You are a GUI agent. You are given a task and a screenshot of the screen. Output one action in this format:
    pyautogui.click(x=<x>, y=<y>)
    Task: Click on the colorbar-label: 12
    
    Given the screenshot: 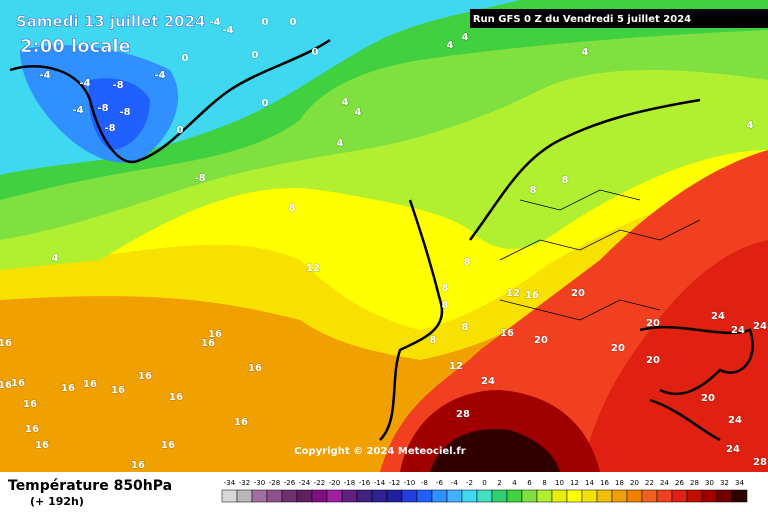 What is the action you would take?
    pyautogui.click(x=574, y=483)
    